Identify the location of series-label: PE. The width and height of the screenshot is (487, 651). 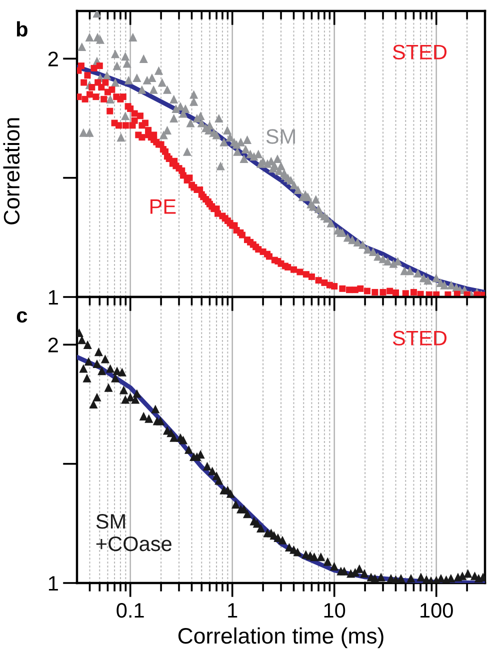
(163, 206).